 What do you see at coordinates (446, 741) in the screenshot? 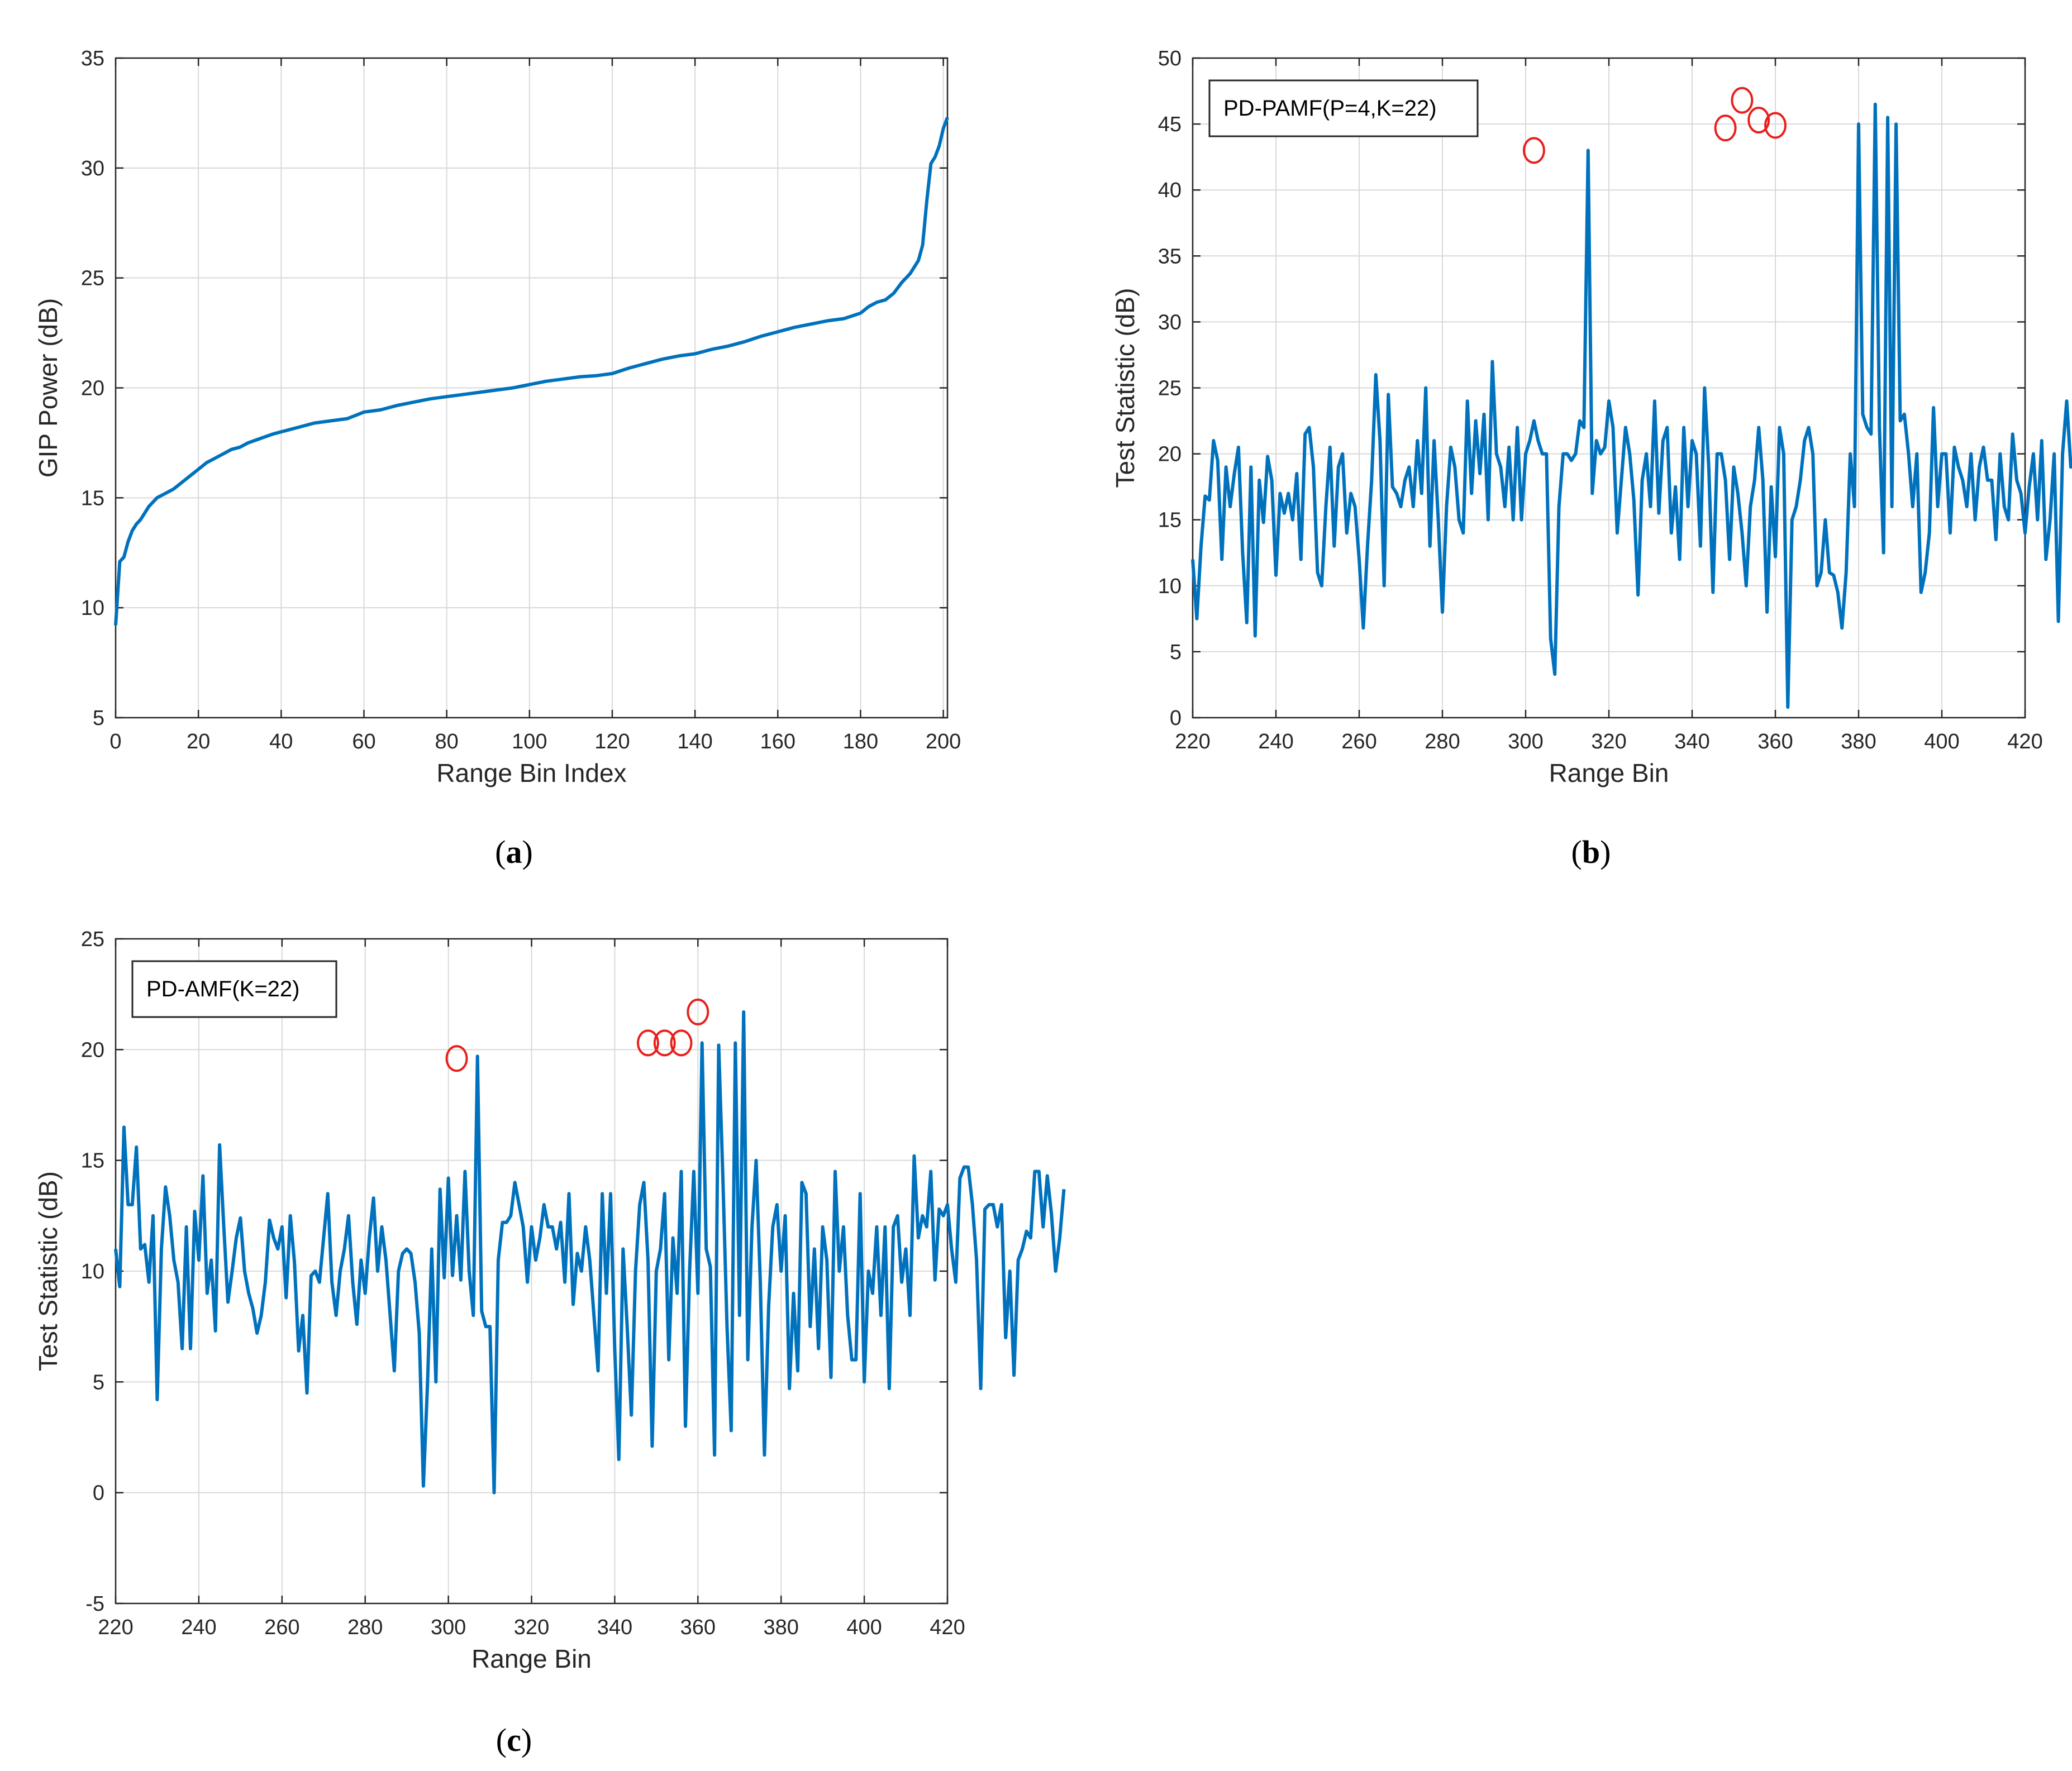
I see `x-tick-label: 80` at bounding box center [446, 741].